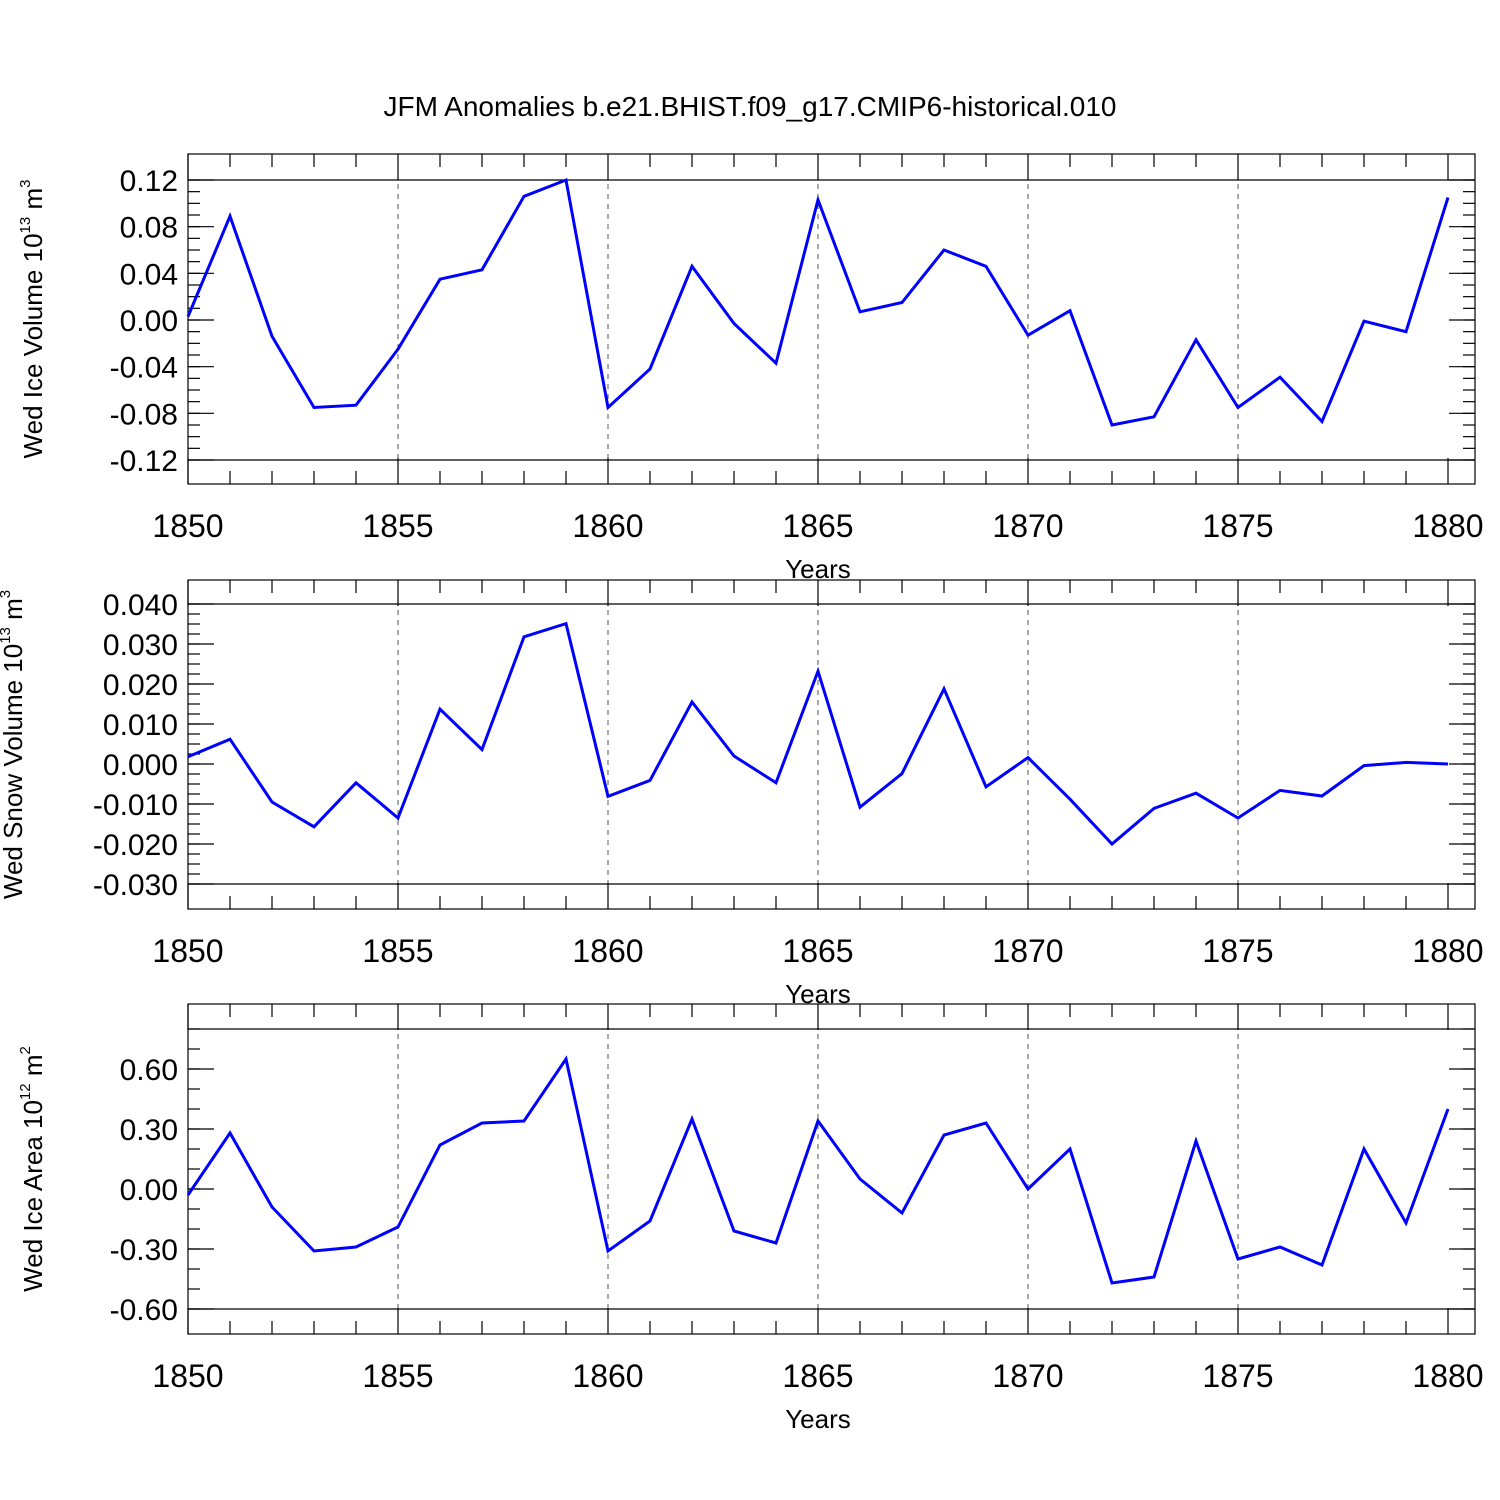 This screenshot has height=1500, width=1500. Describe the element at coordinates (33, 1196) in the screenshot. I see `y-axis-label-text: Wed Ice Area 10` at that location.